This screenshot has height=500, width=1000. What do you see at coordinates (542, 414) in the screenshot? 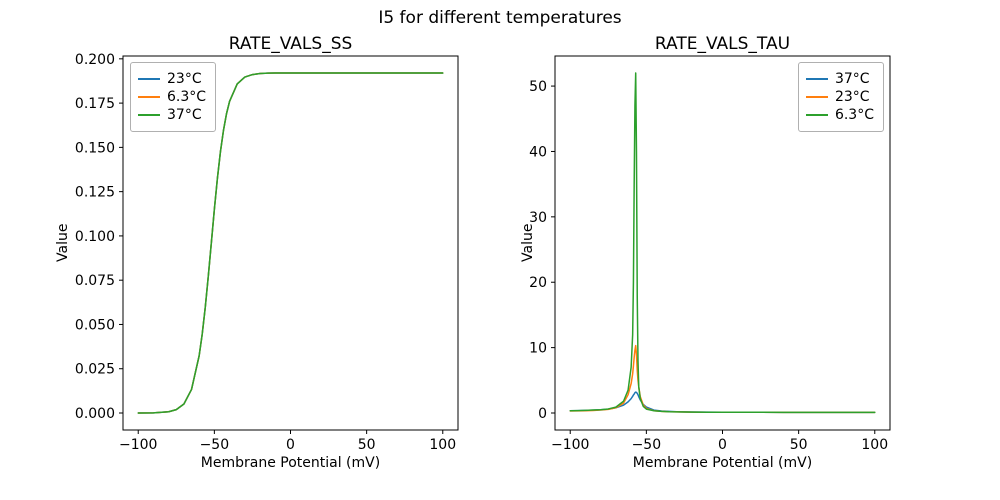
I see `y-tick-label-tau: 0` at bounding box center [542, 414].